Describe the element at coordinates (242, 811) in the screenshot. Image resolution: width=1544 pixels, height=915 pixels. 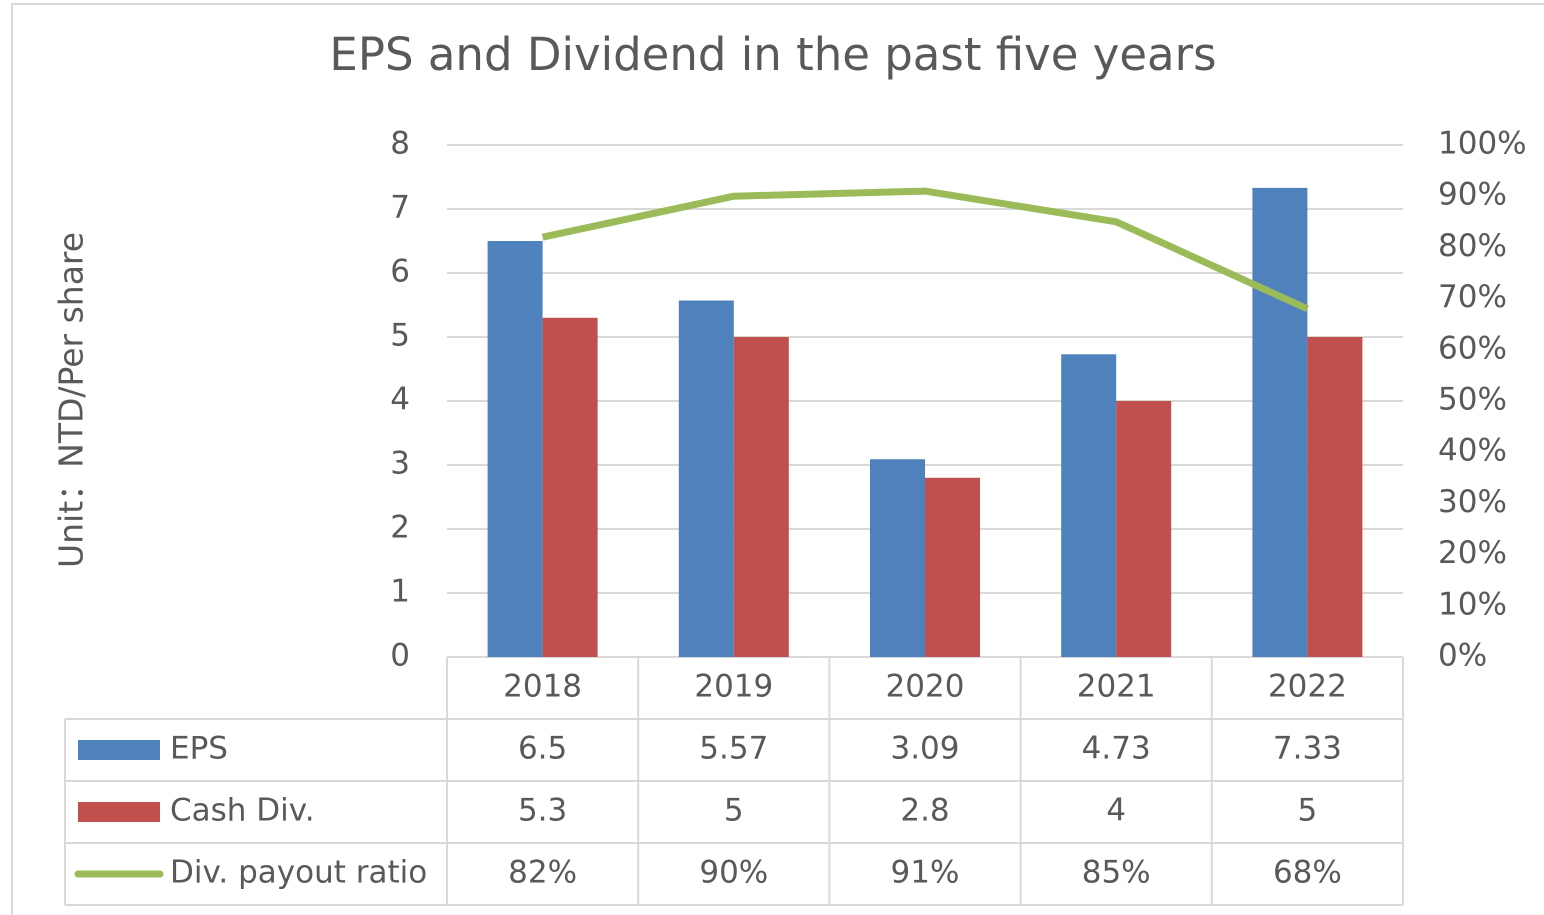
I see `legend-label: Cash Div.` at that location.